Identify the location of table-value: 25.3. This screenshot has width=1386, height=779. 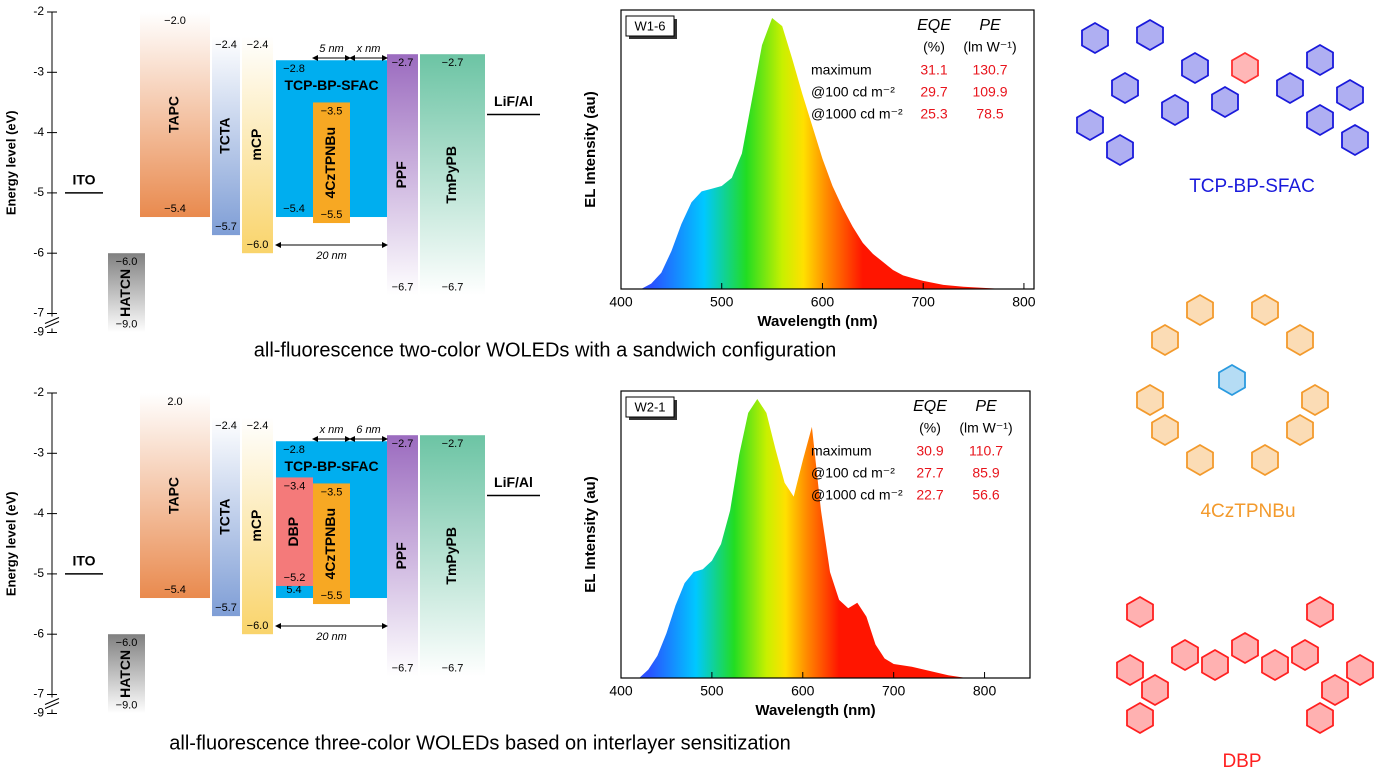
(933, 114).